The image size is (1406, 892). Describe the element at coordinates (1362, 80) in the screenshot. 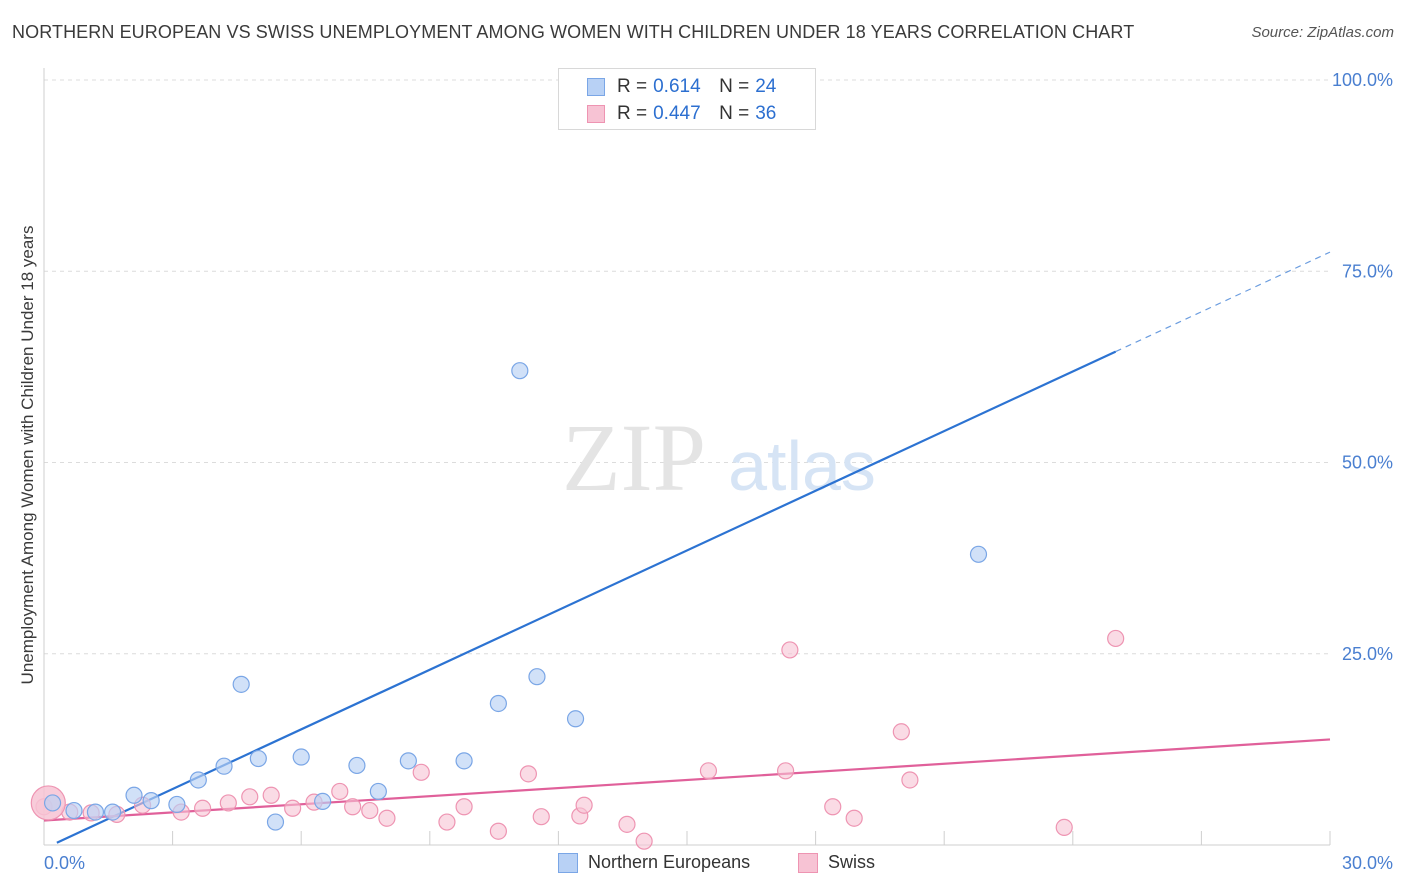

I see `y-tick-label: 100.0%` at that location.